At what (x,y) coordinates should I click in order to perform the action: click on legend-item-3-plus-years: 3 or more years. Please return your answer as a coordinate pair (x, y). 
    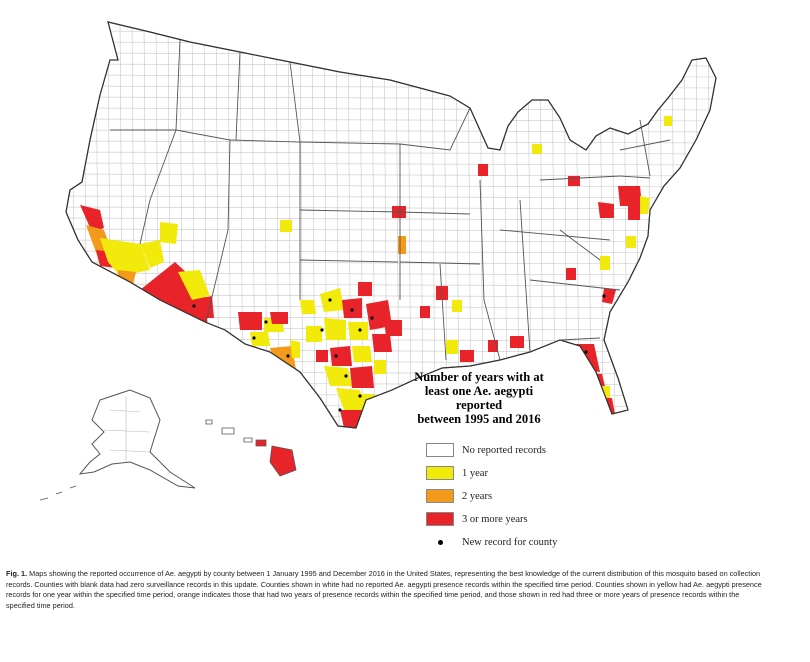
    Looking at the image, I should click on (536, 519).